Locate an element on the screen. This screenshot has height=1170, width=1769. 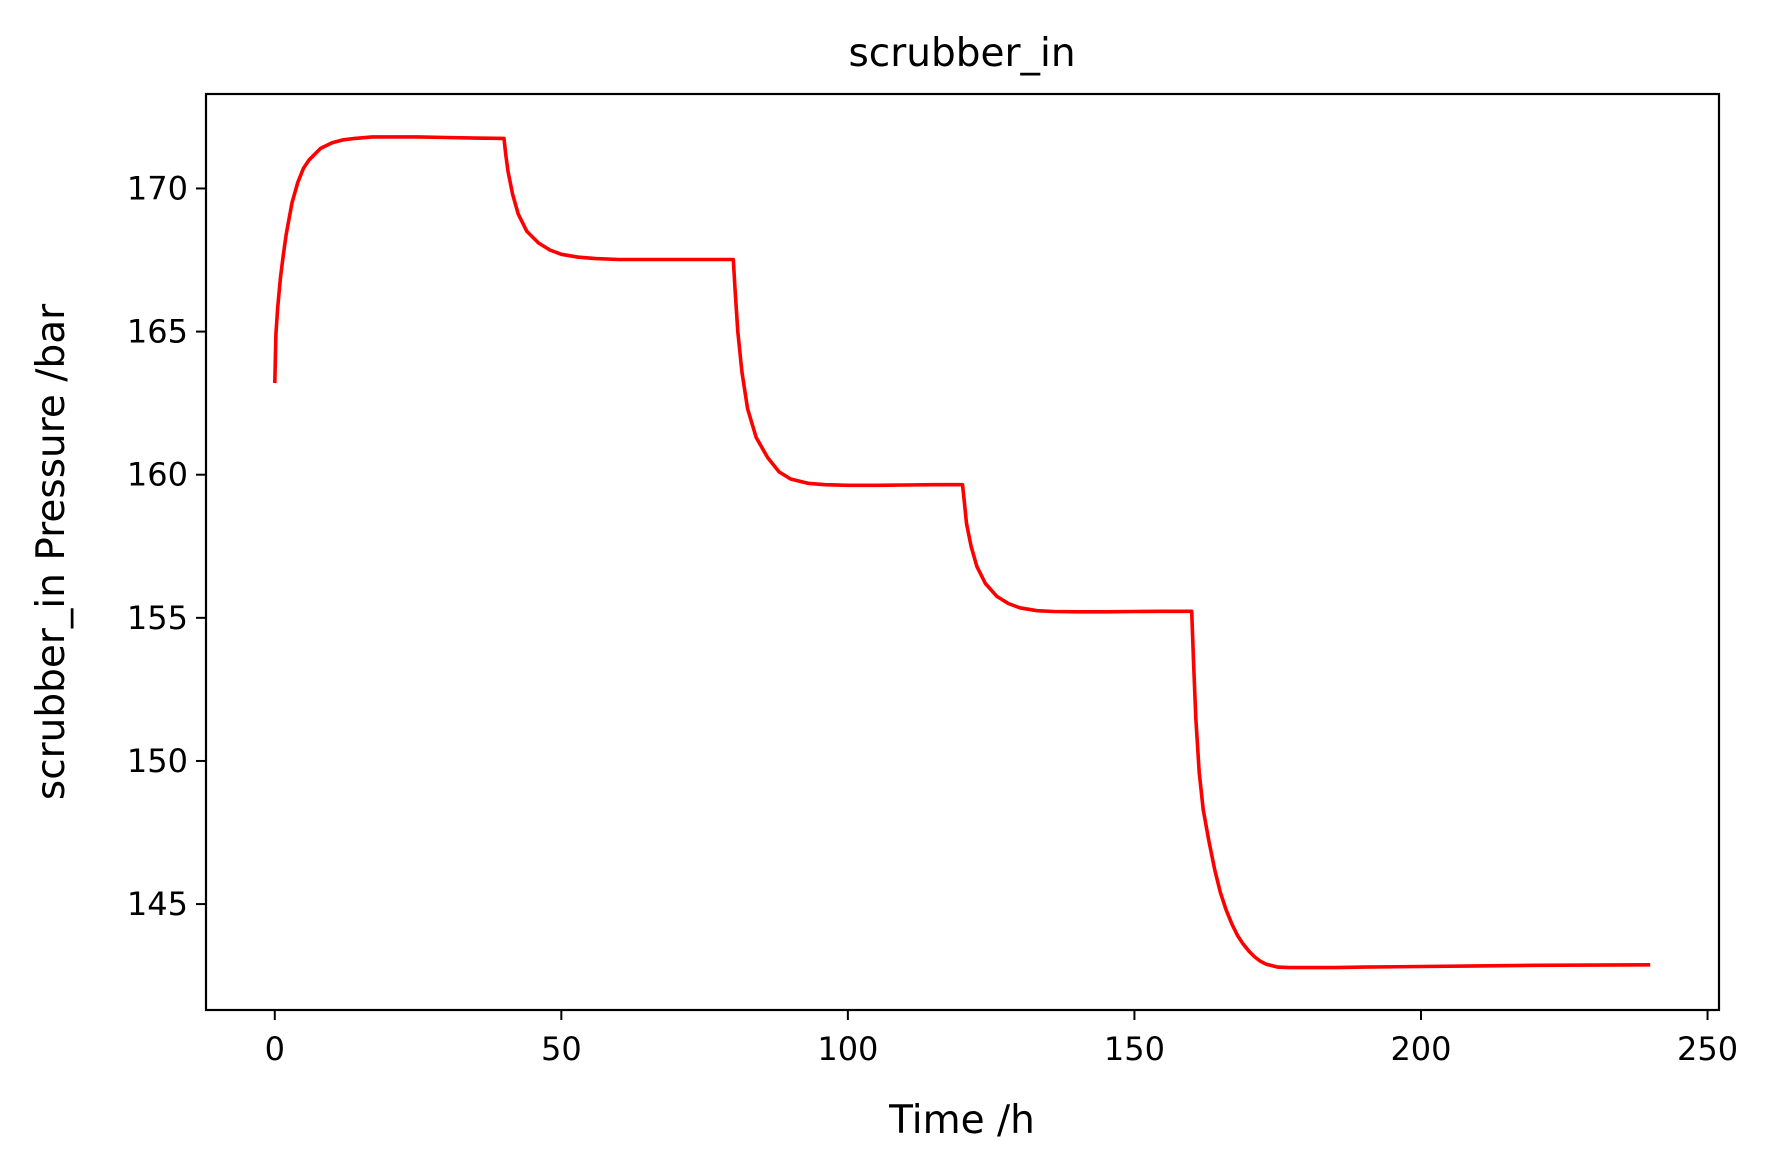
x-tick-label: 50 is located at coordinates (561, 1049).